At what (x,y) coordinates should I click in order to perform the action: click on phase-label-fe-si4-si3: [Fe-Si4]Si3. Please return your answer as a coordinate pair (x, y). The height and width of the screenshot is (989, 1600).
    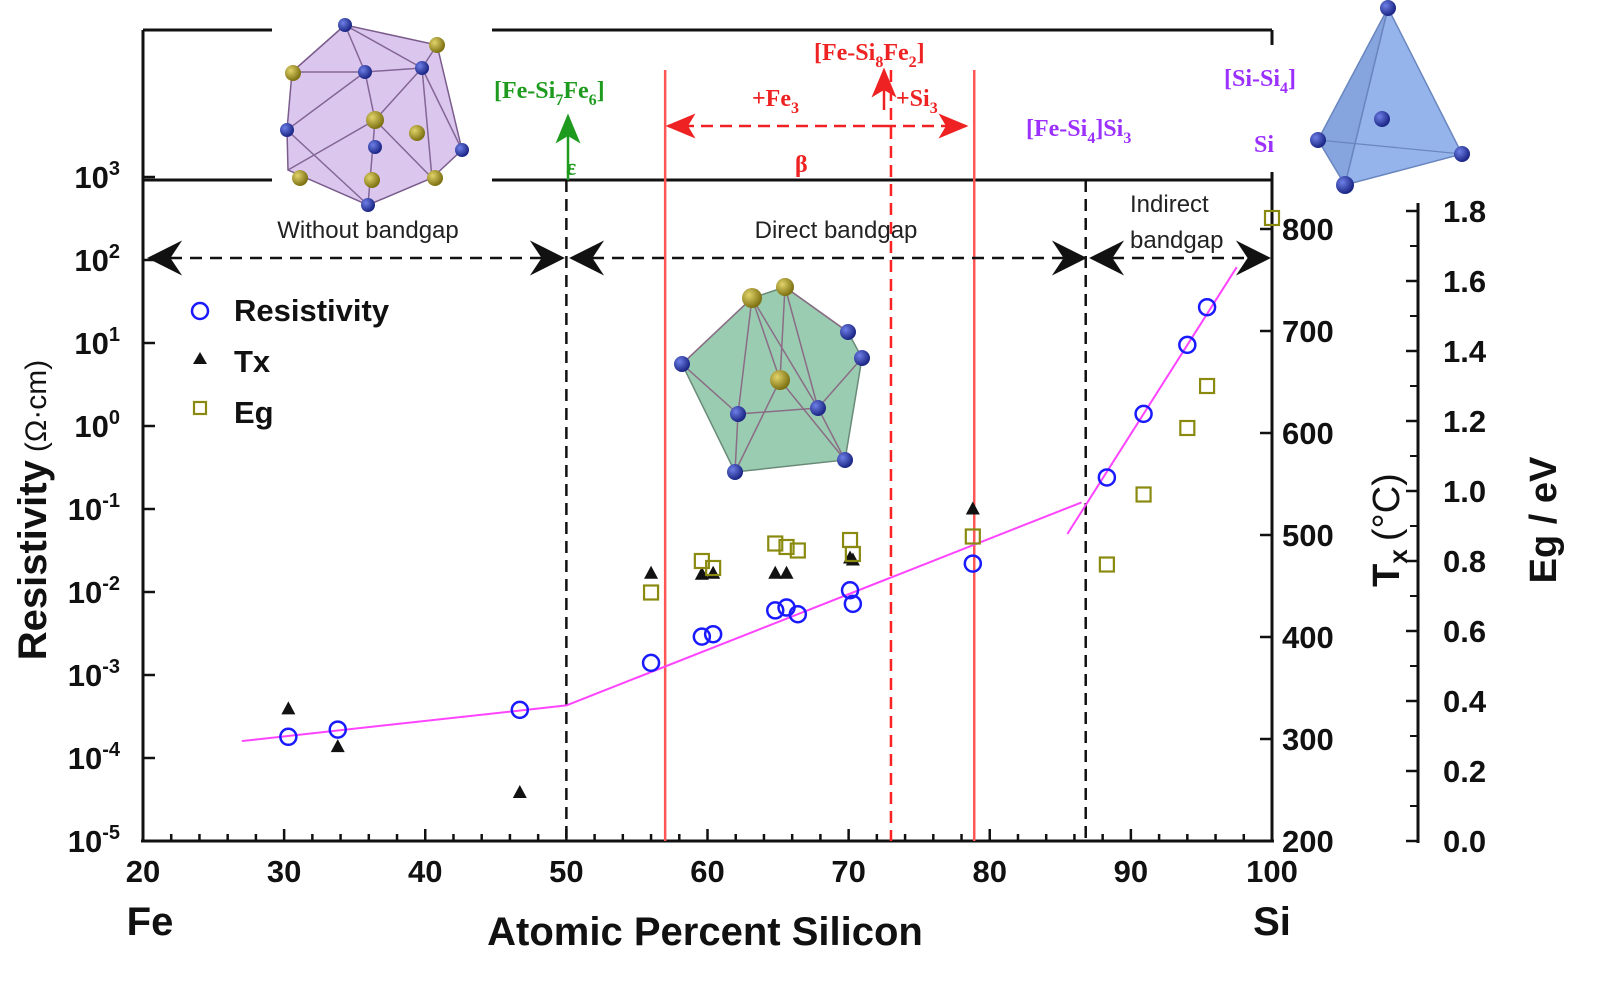
    Looking at the image, I should click on (1078, 131).